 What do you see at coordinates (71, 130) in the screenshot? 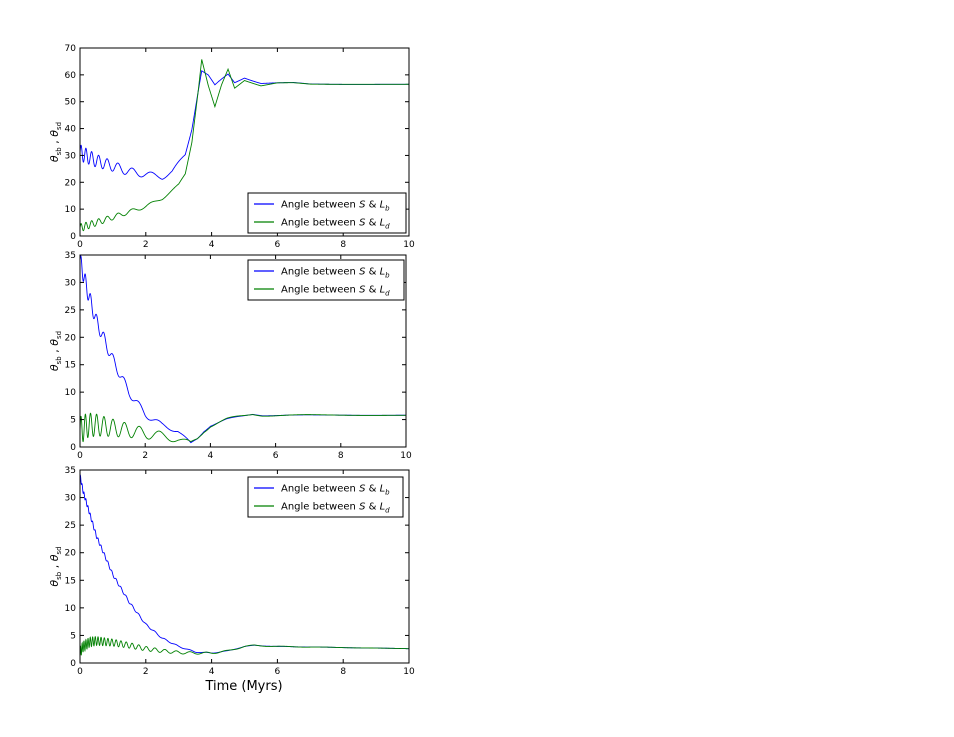
I see `y-tick-label: 40` at bounding box center [71, 130].